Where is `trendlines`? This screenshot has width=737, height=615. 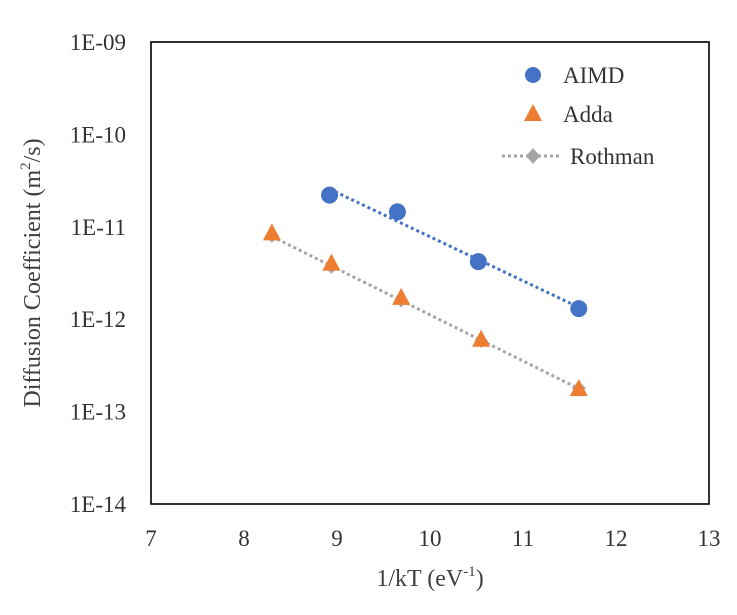
trendlines is located at coordinates (425, 288).